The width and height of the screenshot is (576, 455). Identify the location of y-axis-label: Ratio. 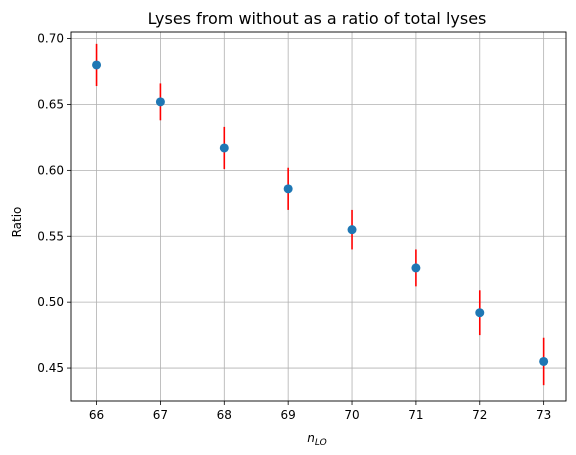
(17, 222).